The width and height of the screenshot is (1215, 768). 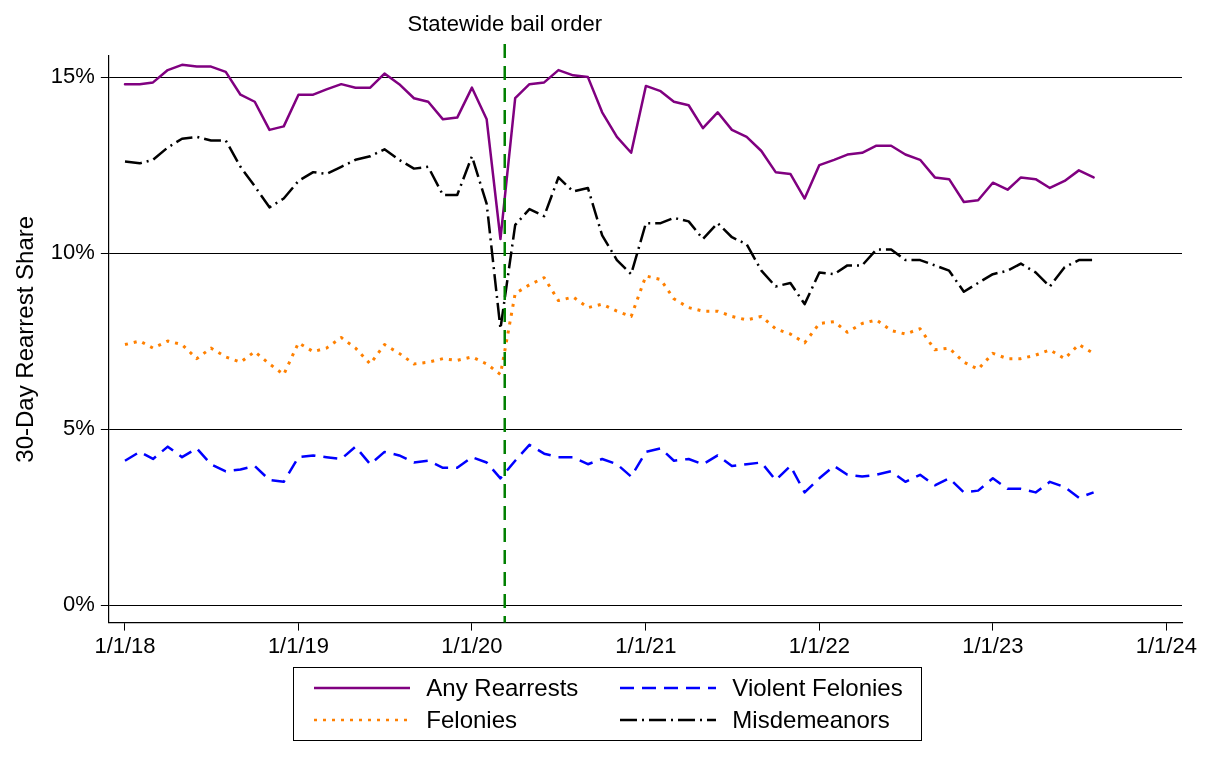 I want to click on ref-line-label: Statewide bail order, so click(x=504, y=24).